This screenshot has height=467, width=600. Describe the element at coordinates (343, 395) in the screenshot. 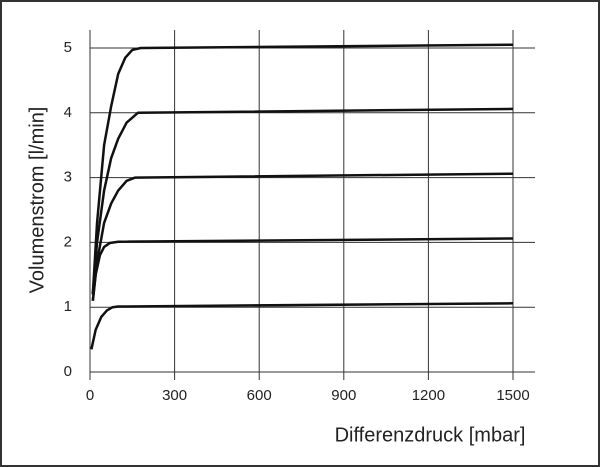

I see `x-tick-label: 900` at that location.